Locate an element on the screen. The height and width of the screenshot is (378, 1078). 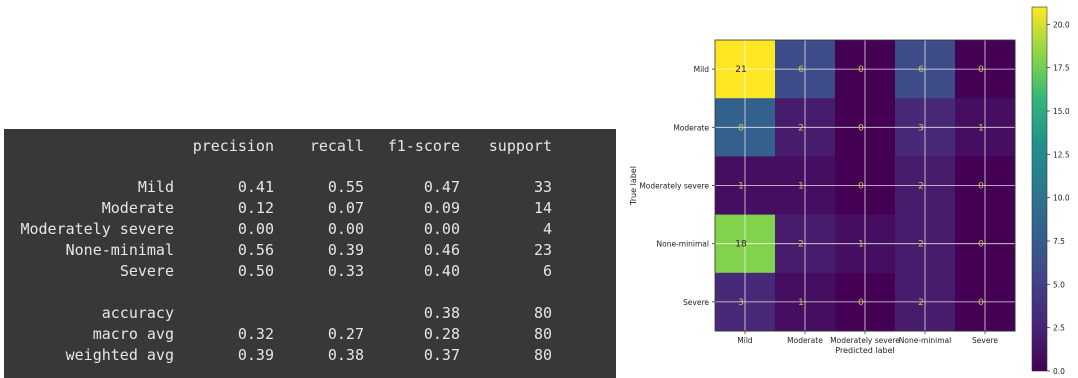
report-summary-recall: 0.38 is located at coordinates (345, 355).